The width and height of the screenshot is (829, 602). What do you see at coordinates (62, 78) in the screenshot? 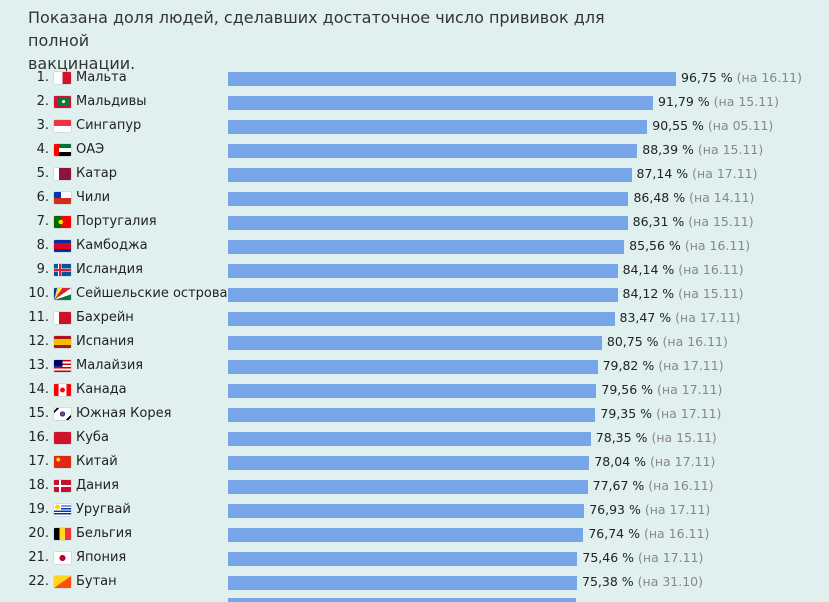
I see `flag-malta-icon` at bounding box center [62, 78].